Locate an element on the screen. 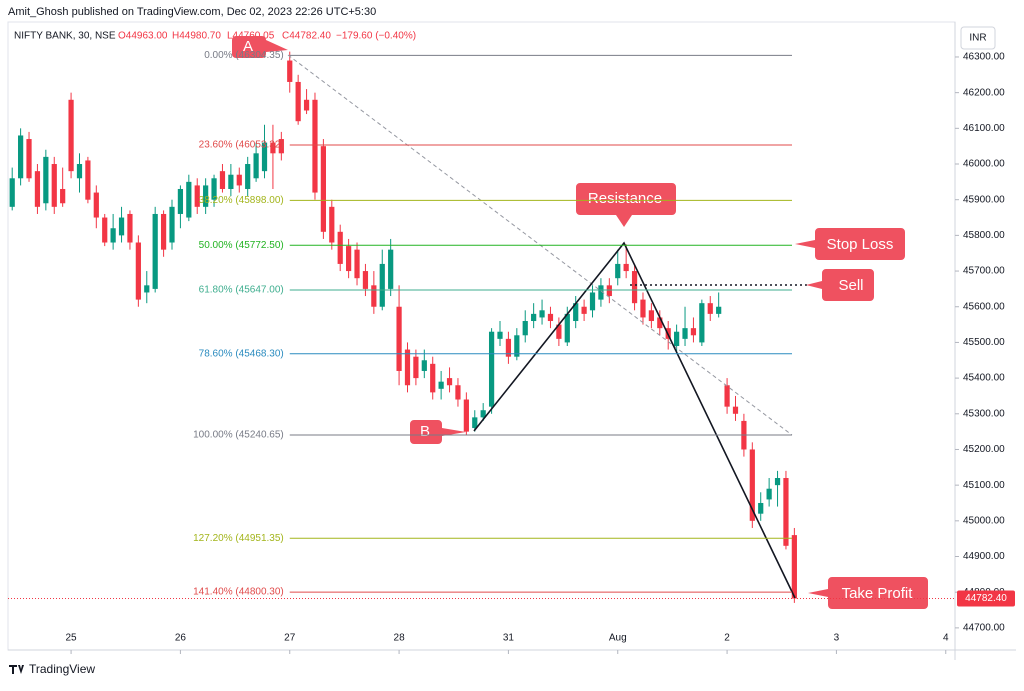 The image size is (1024, 691). y-tick-label: 46000.00 is located at coordinates (984, 164).